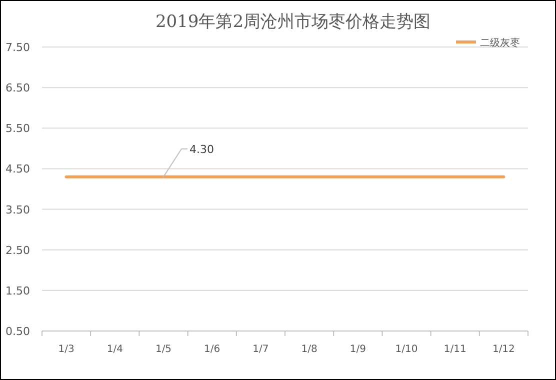 The image size is (556, 380). I want to click on y-tick-label: 4.50, so click(18, 169).